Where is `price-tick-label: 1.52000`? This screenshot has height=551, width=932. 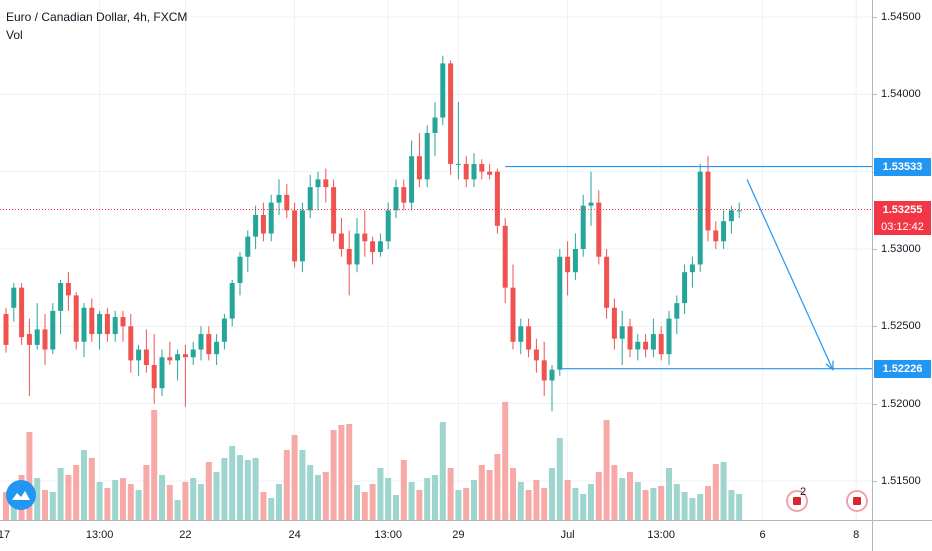 price-tick-label: 1.52000 is located at coordinates (897, 403).